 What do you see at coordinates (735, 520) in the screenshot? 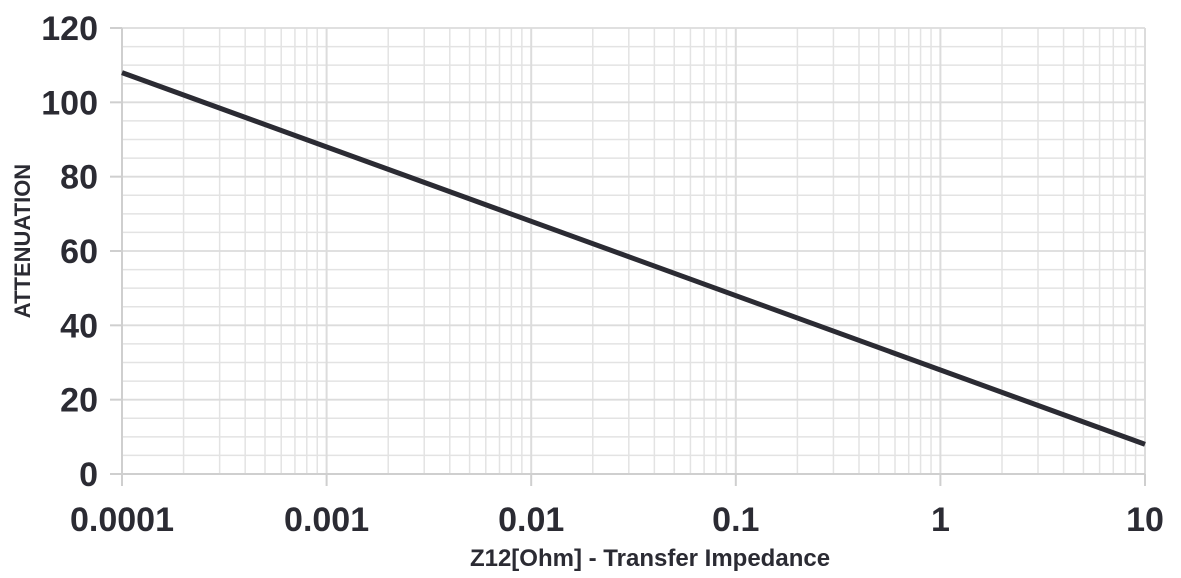
I see `x-tick-label: 0.1` at bounding box center [735, 520].